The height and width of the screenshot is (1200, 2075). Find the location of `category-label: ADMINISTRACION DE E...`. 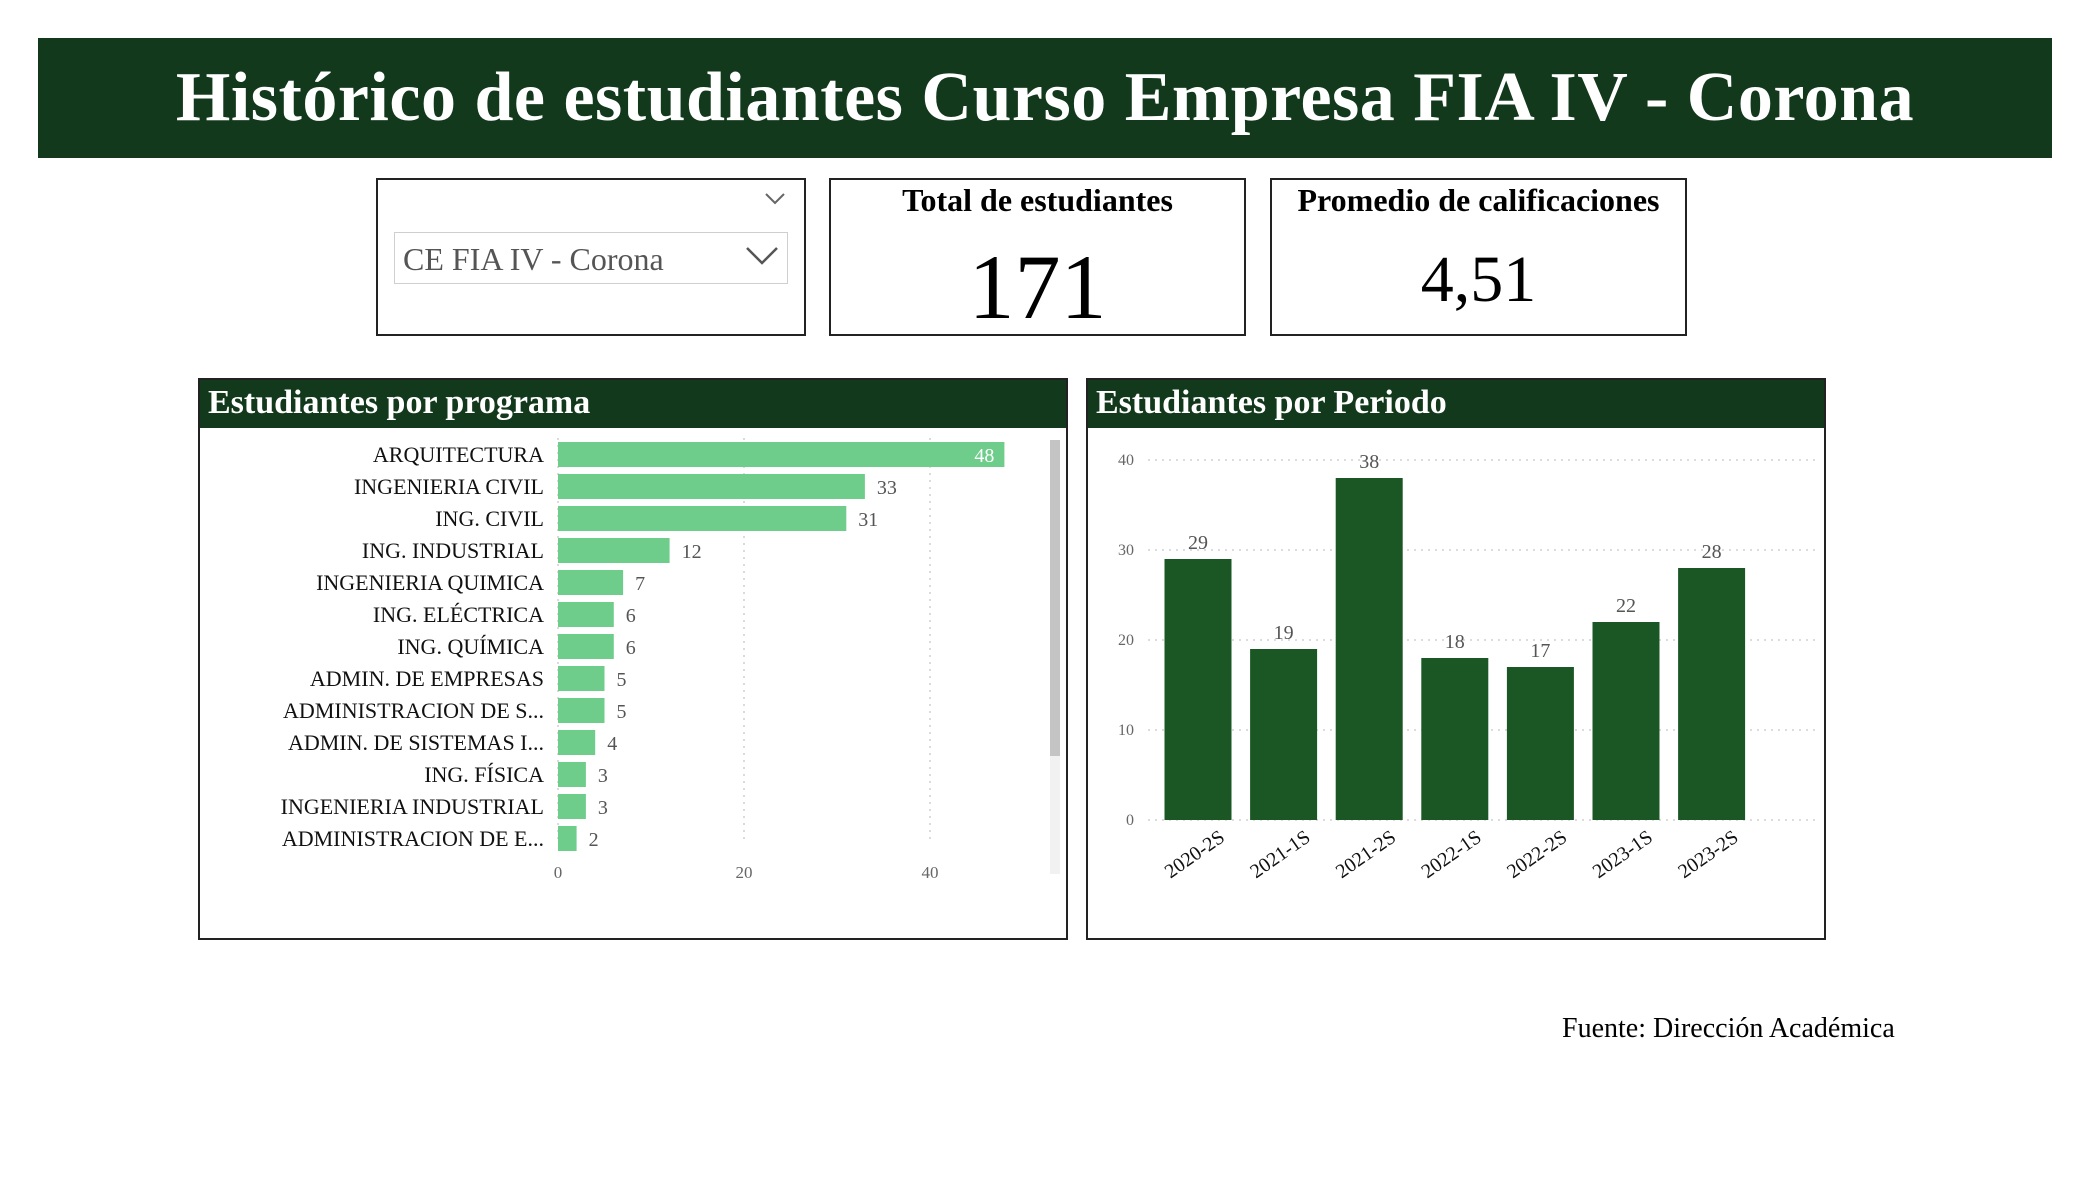

category-label: ADMINISTRACION DE E... is located at coordinates (413, 838).